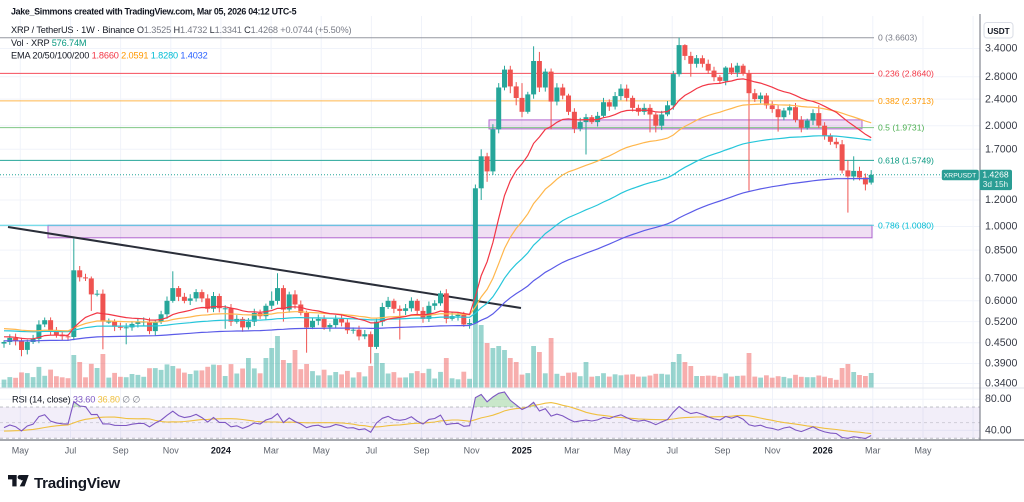  Describe the element at coordinates (1001, 126) in the screenshot. I see `svg-text: 2.0000` at that location.